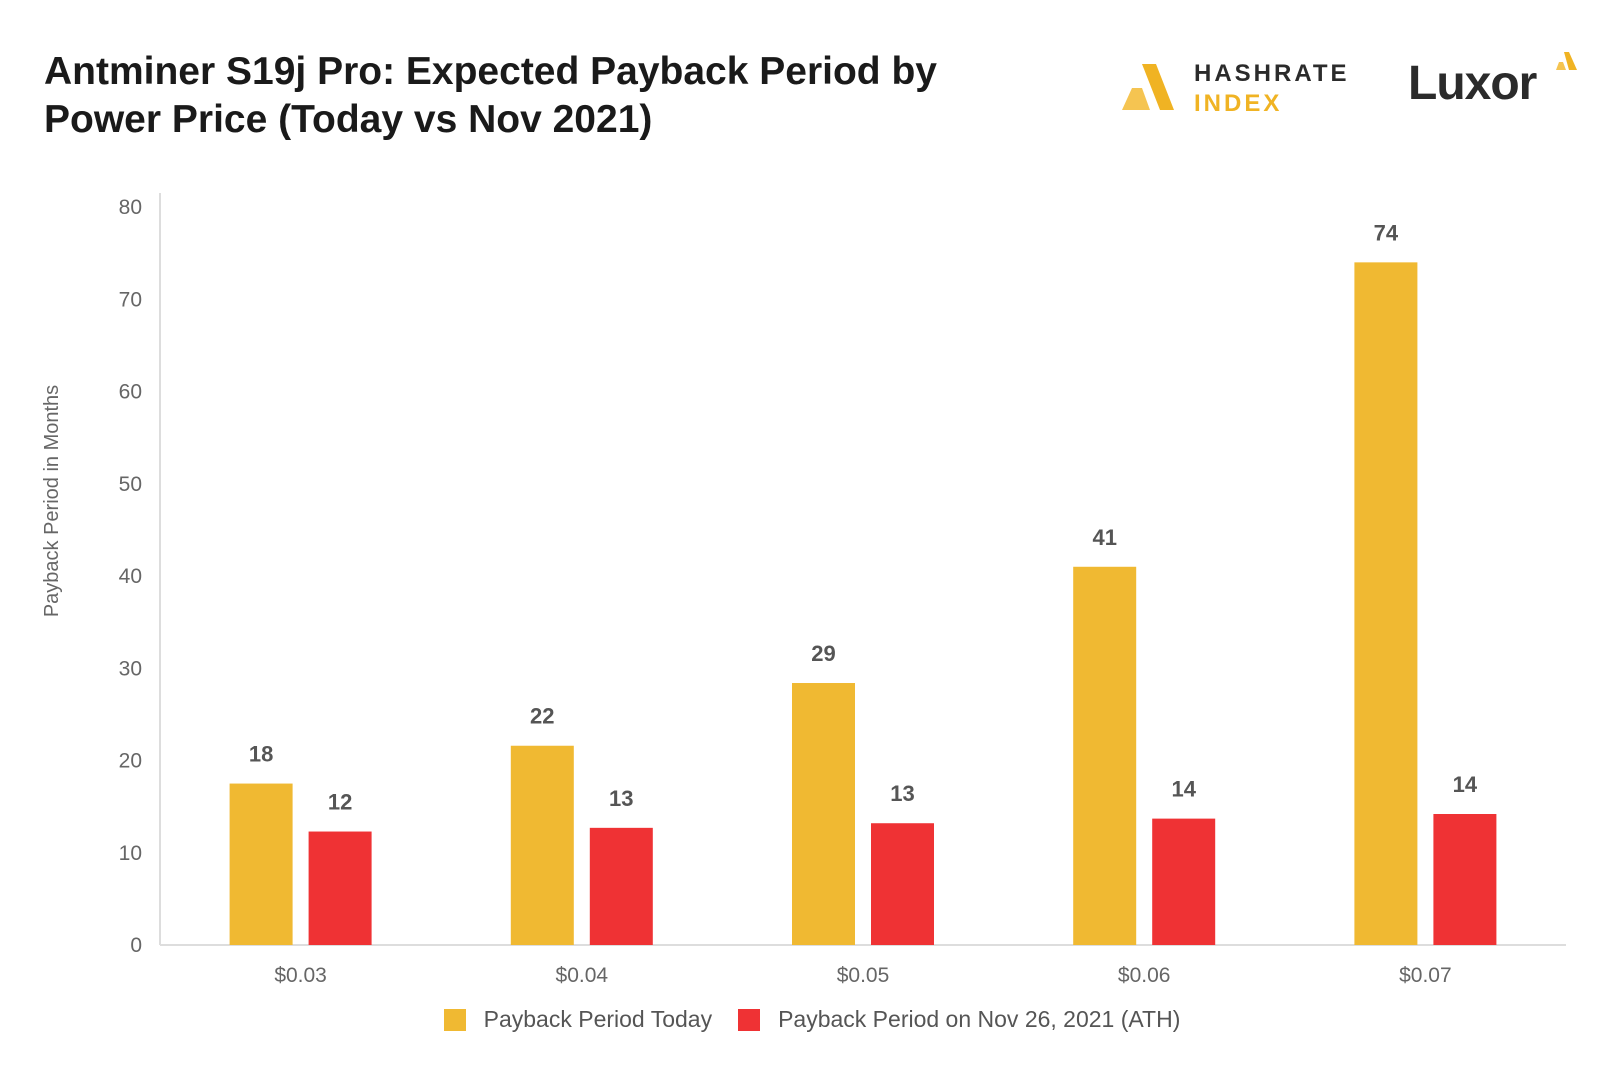  What do you see at coordinates (130, 392) in the screenshot?
I see `y-tick-label: 60` at bounding box center [130, 392].